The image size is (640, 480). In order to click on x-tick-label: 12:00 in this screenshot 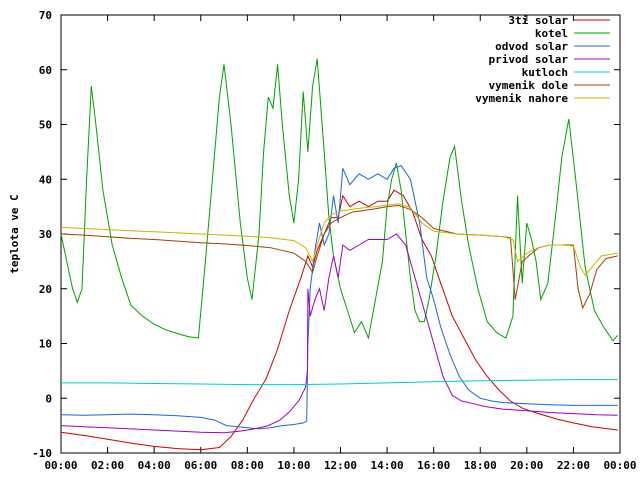, I will do `click(340, 465)`.